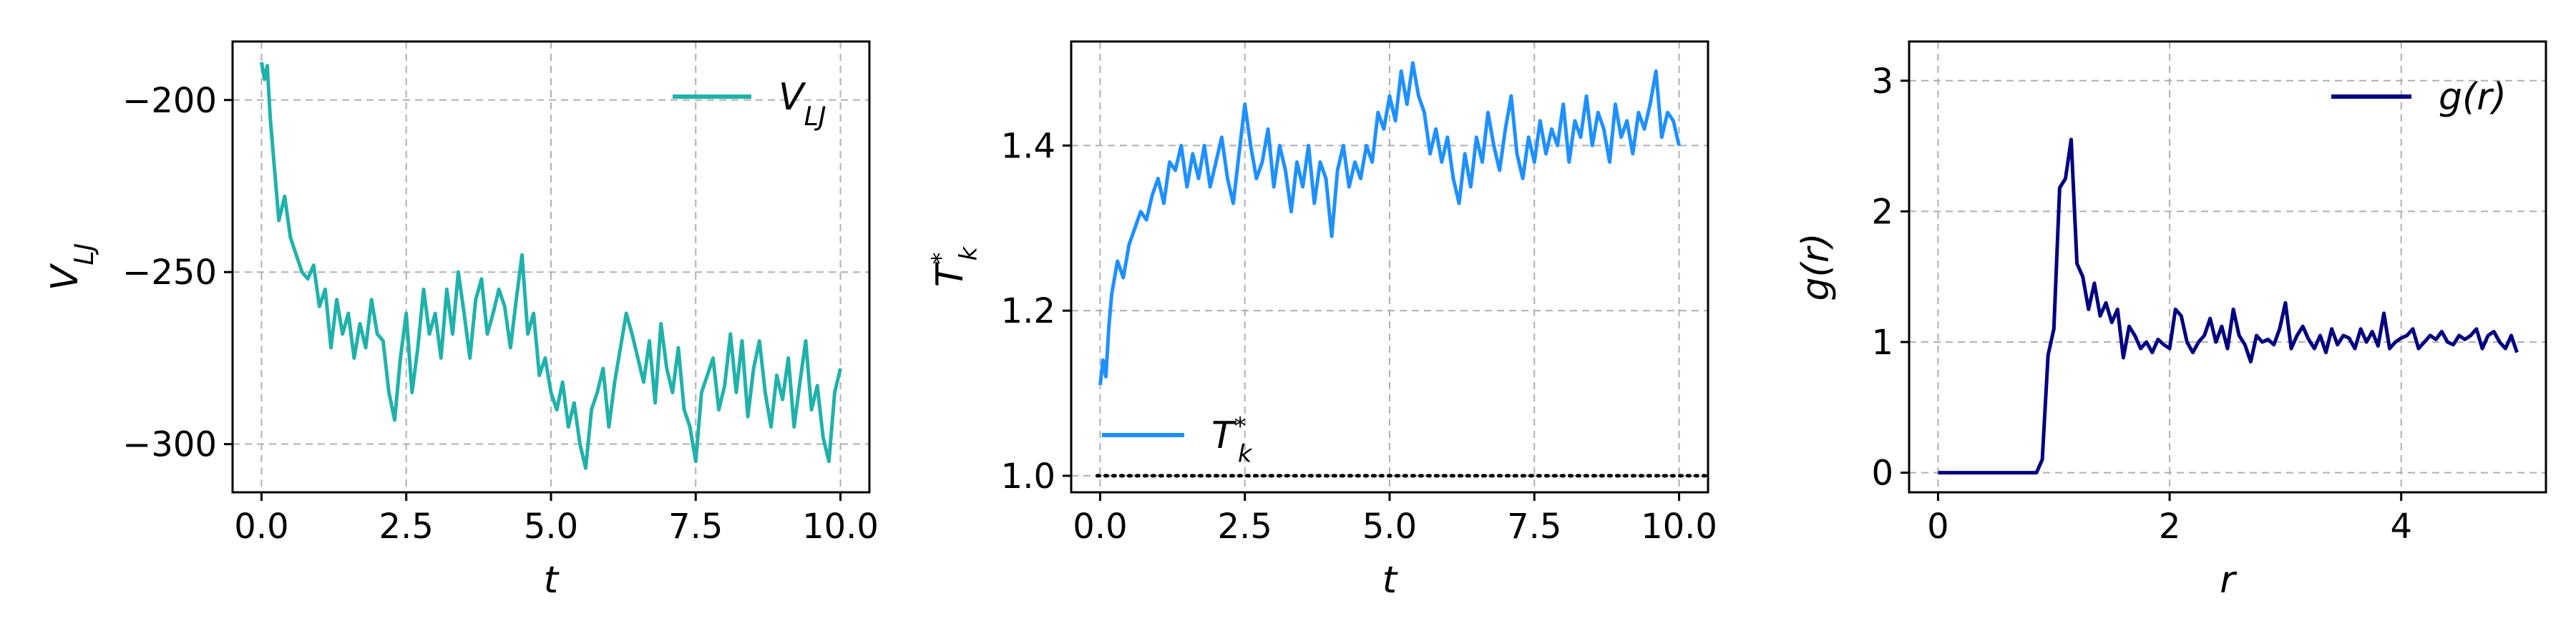 Image resolution: width=2576 pixels, height=644 pixels. What do you see at coordinates (2170, 527) in the screenshot?
I see `x-tick-label: 2` at bounding box center [2170, 527].